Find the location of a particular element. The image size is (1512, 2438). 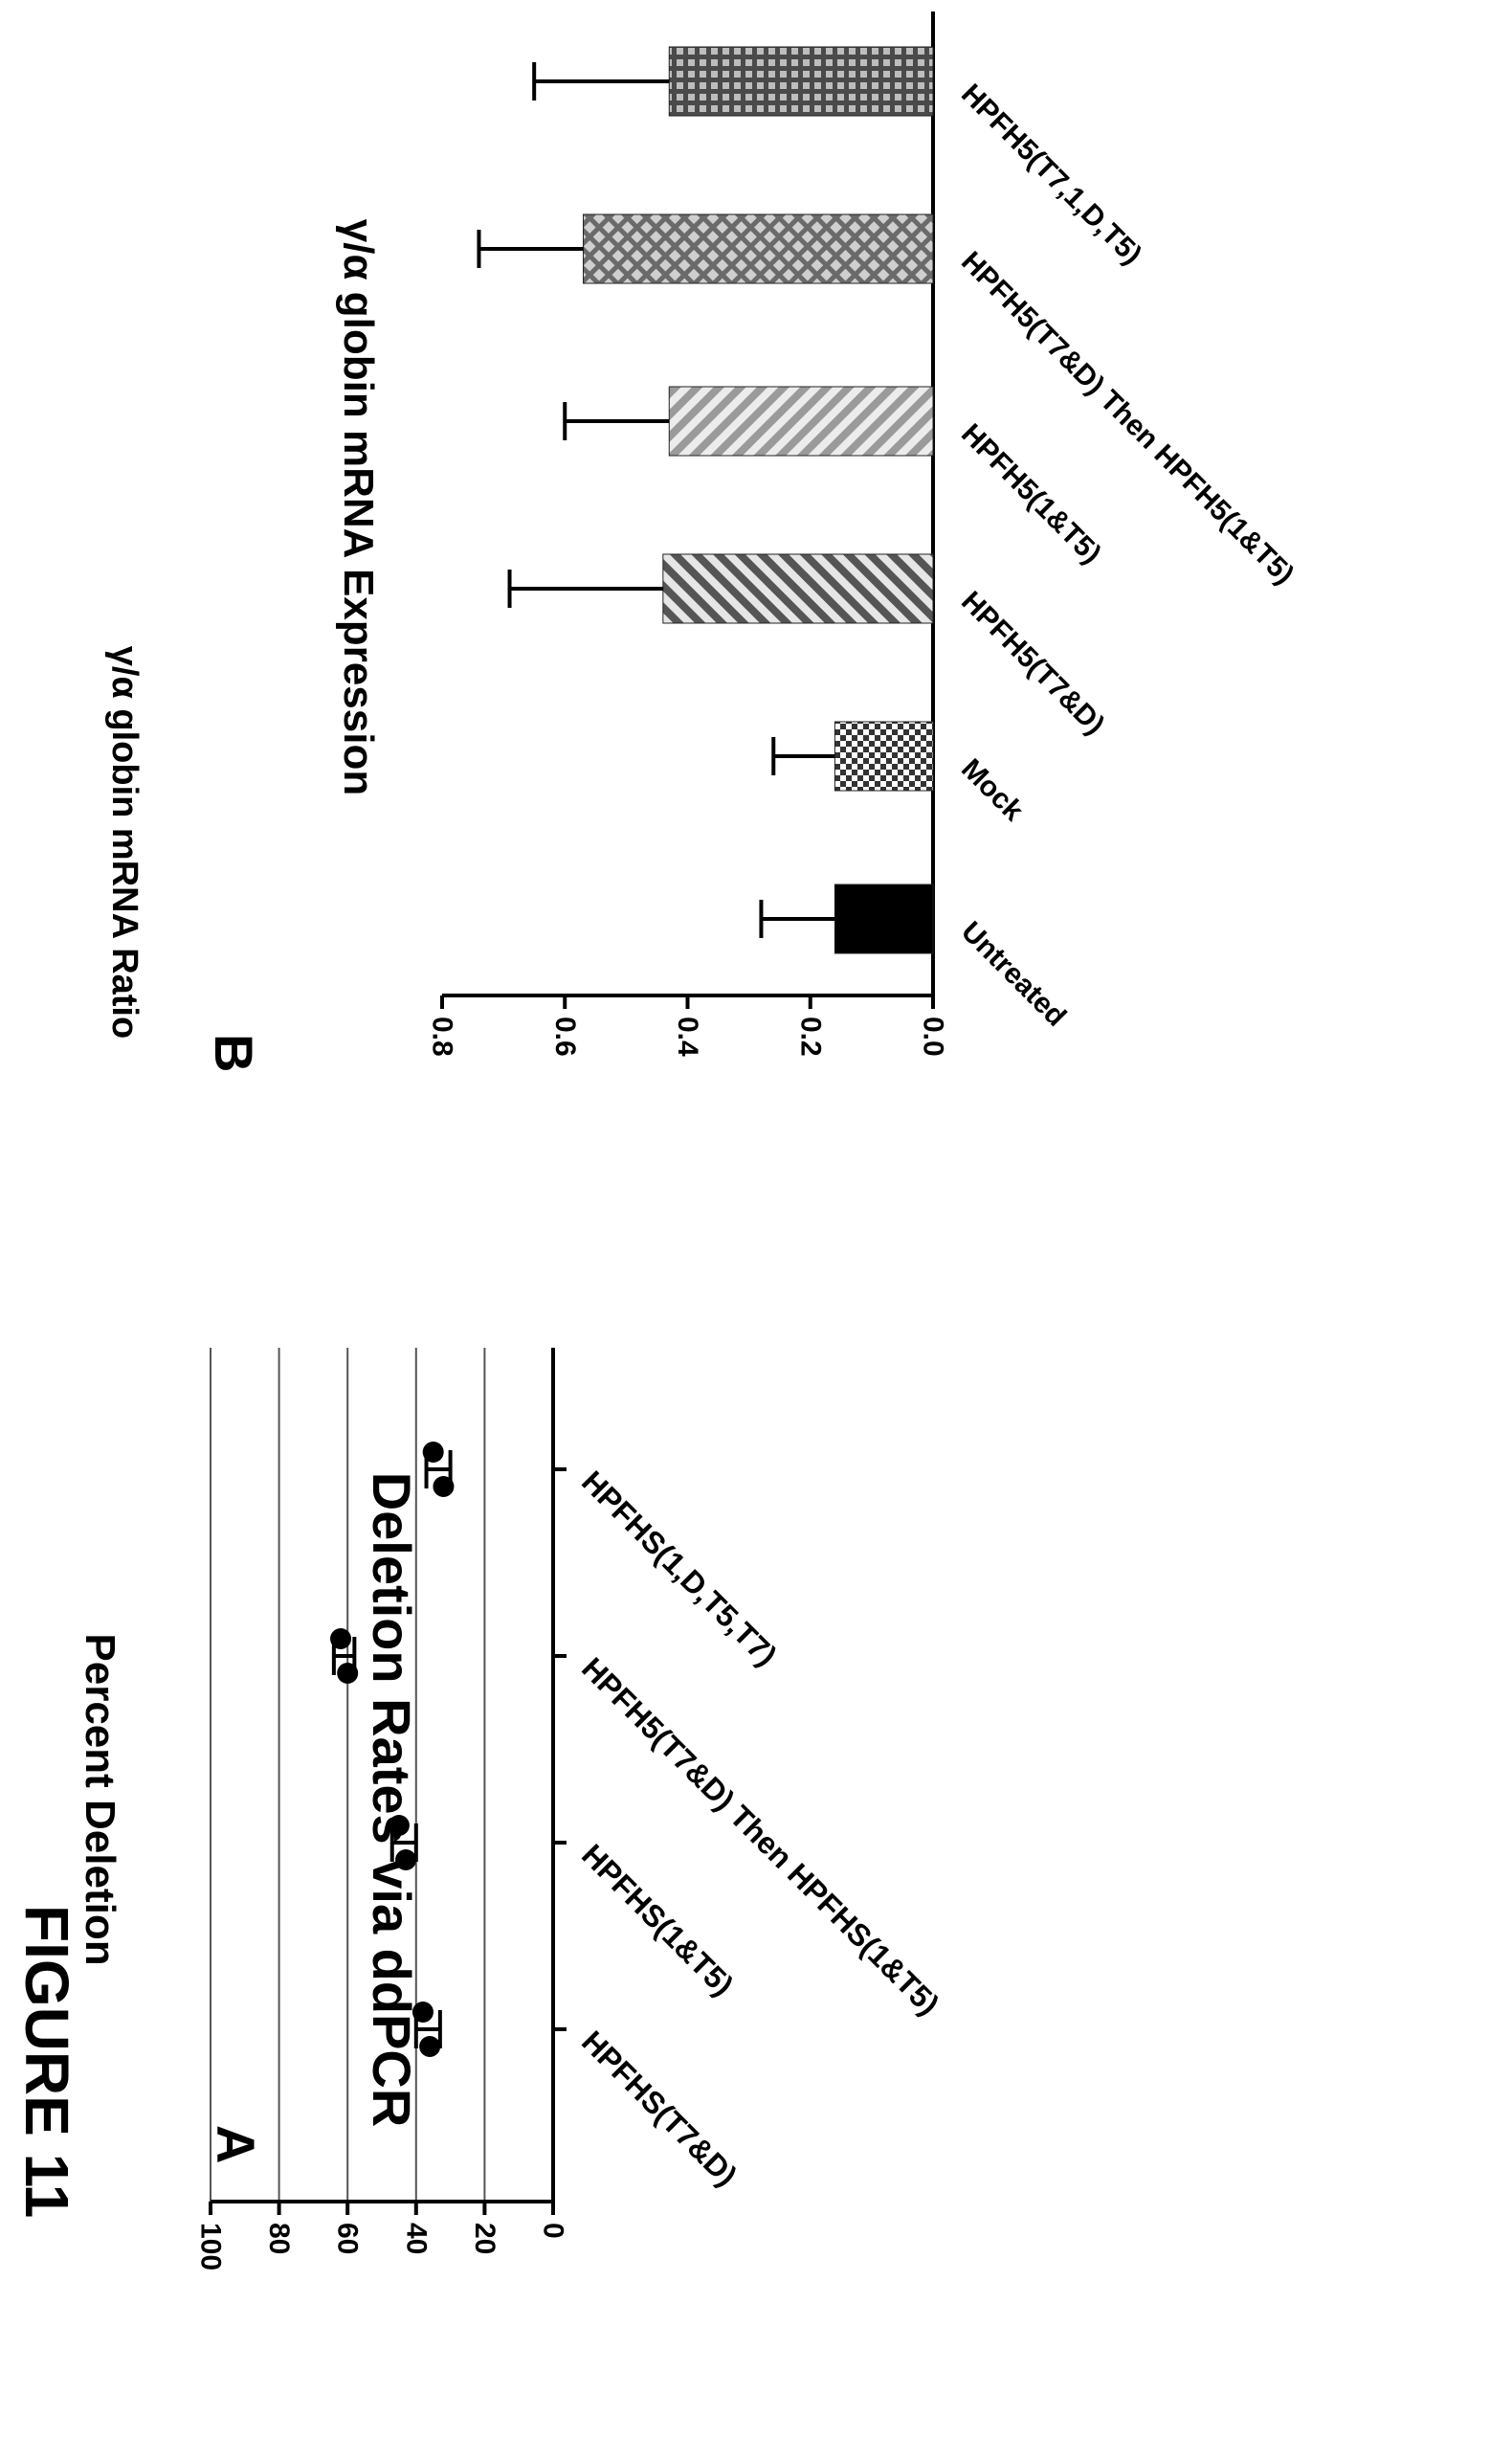

panel-a-axes is located at coordinates (389, 1775).